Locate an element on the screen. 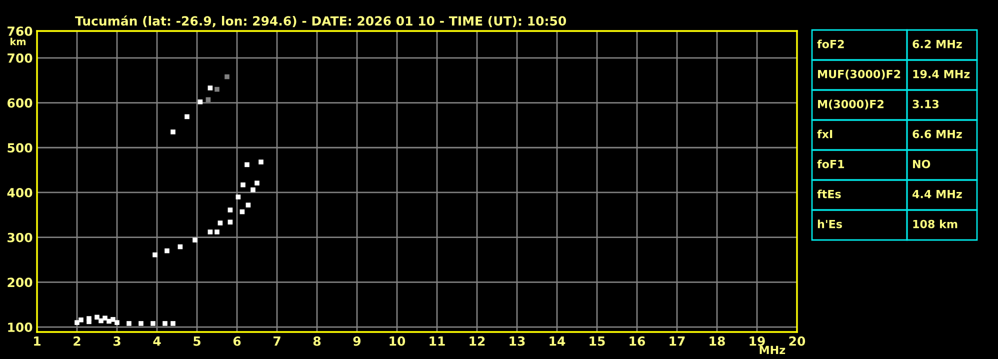  y-tick-label: 500 is located at coordinates (20, 148).